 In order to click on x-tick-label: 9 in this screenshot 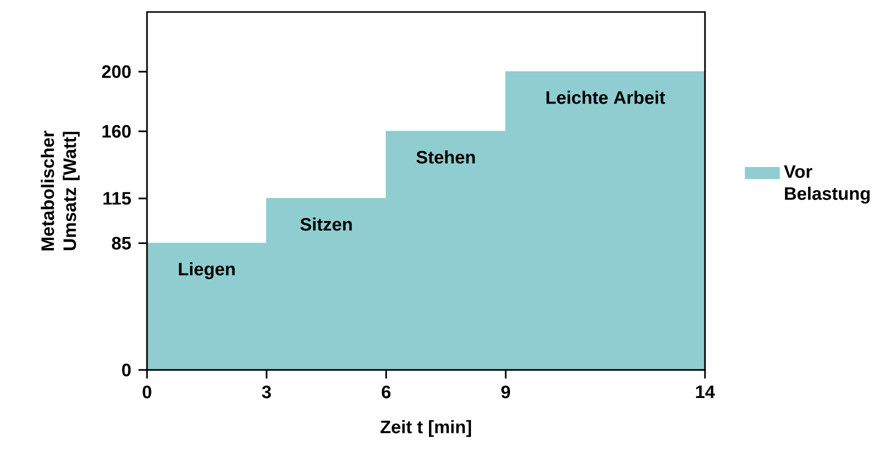, I will do `click(505, 392)`.